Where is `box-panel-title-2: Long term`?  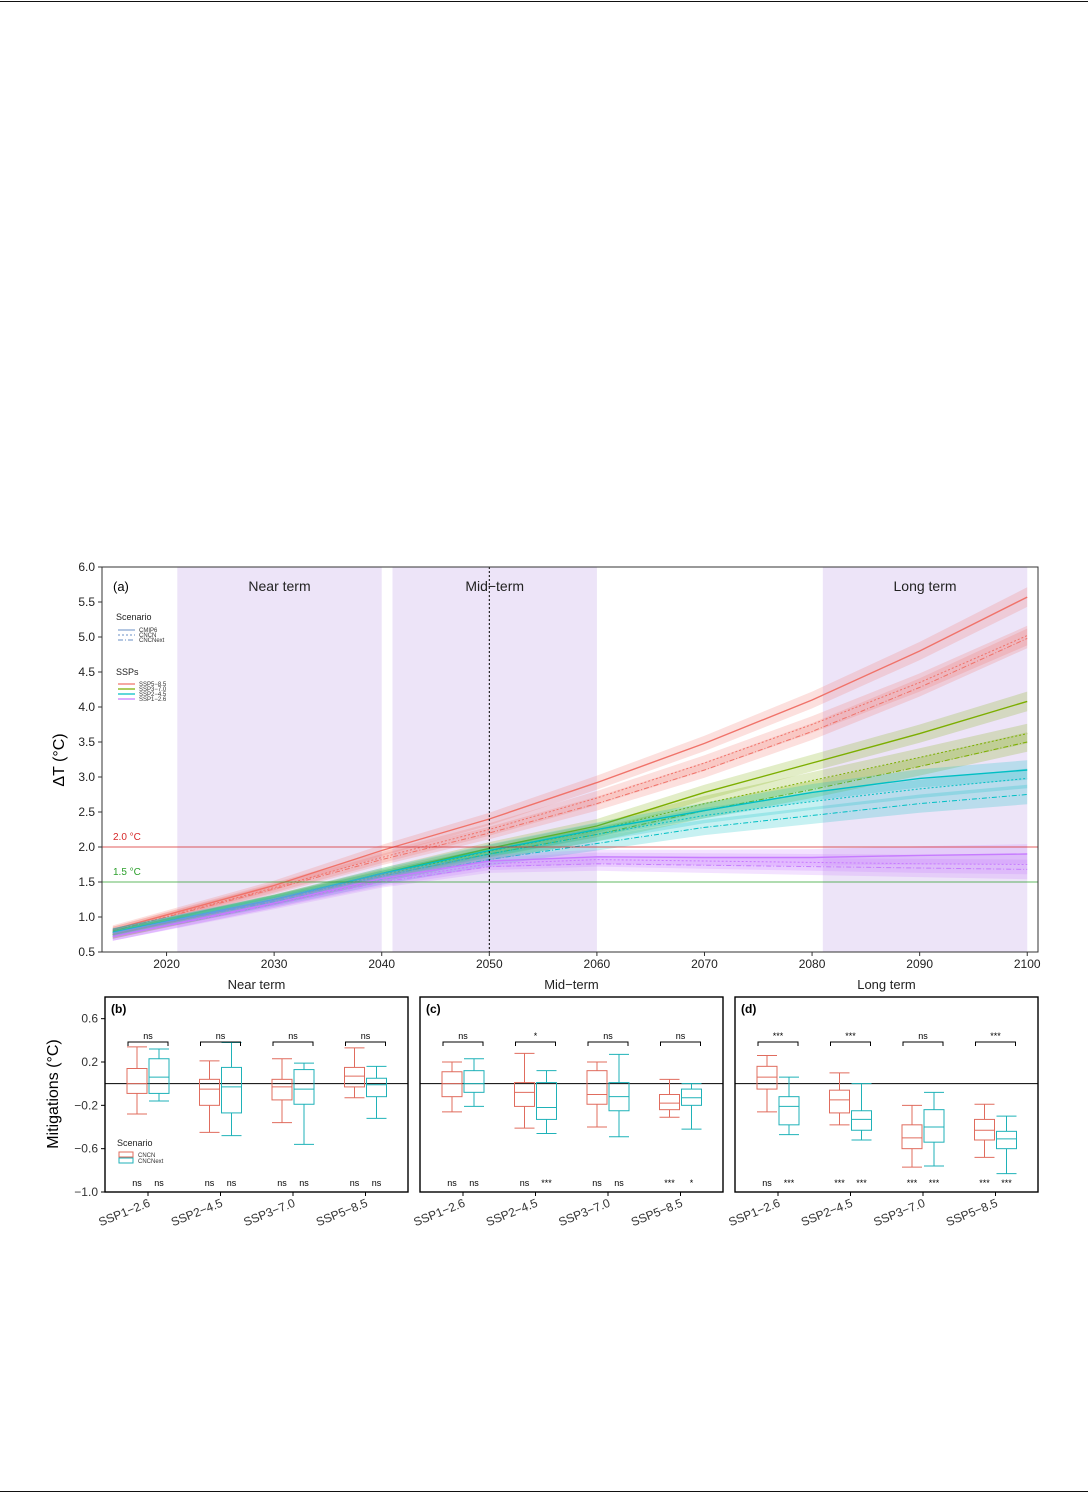 box-panel-title-2: Long term is located at coordinates (886, 984).